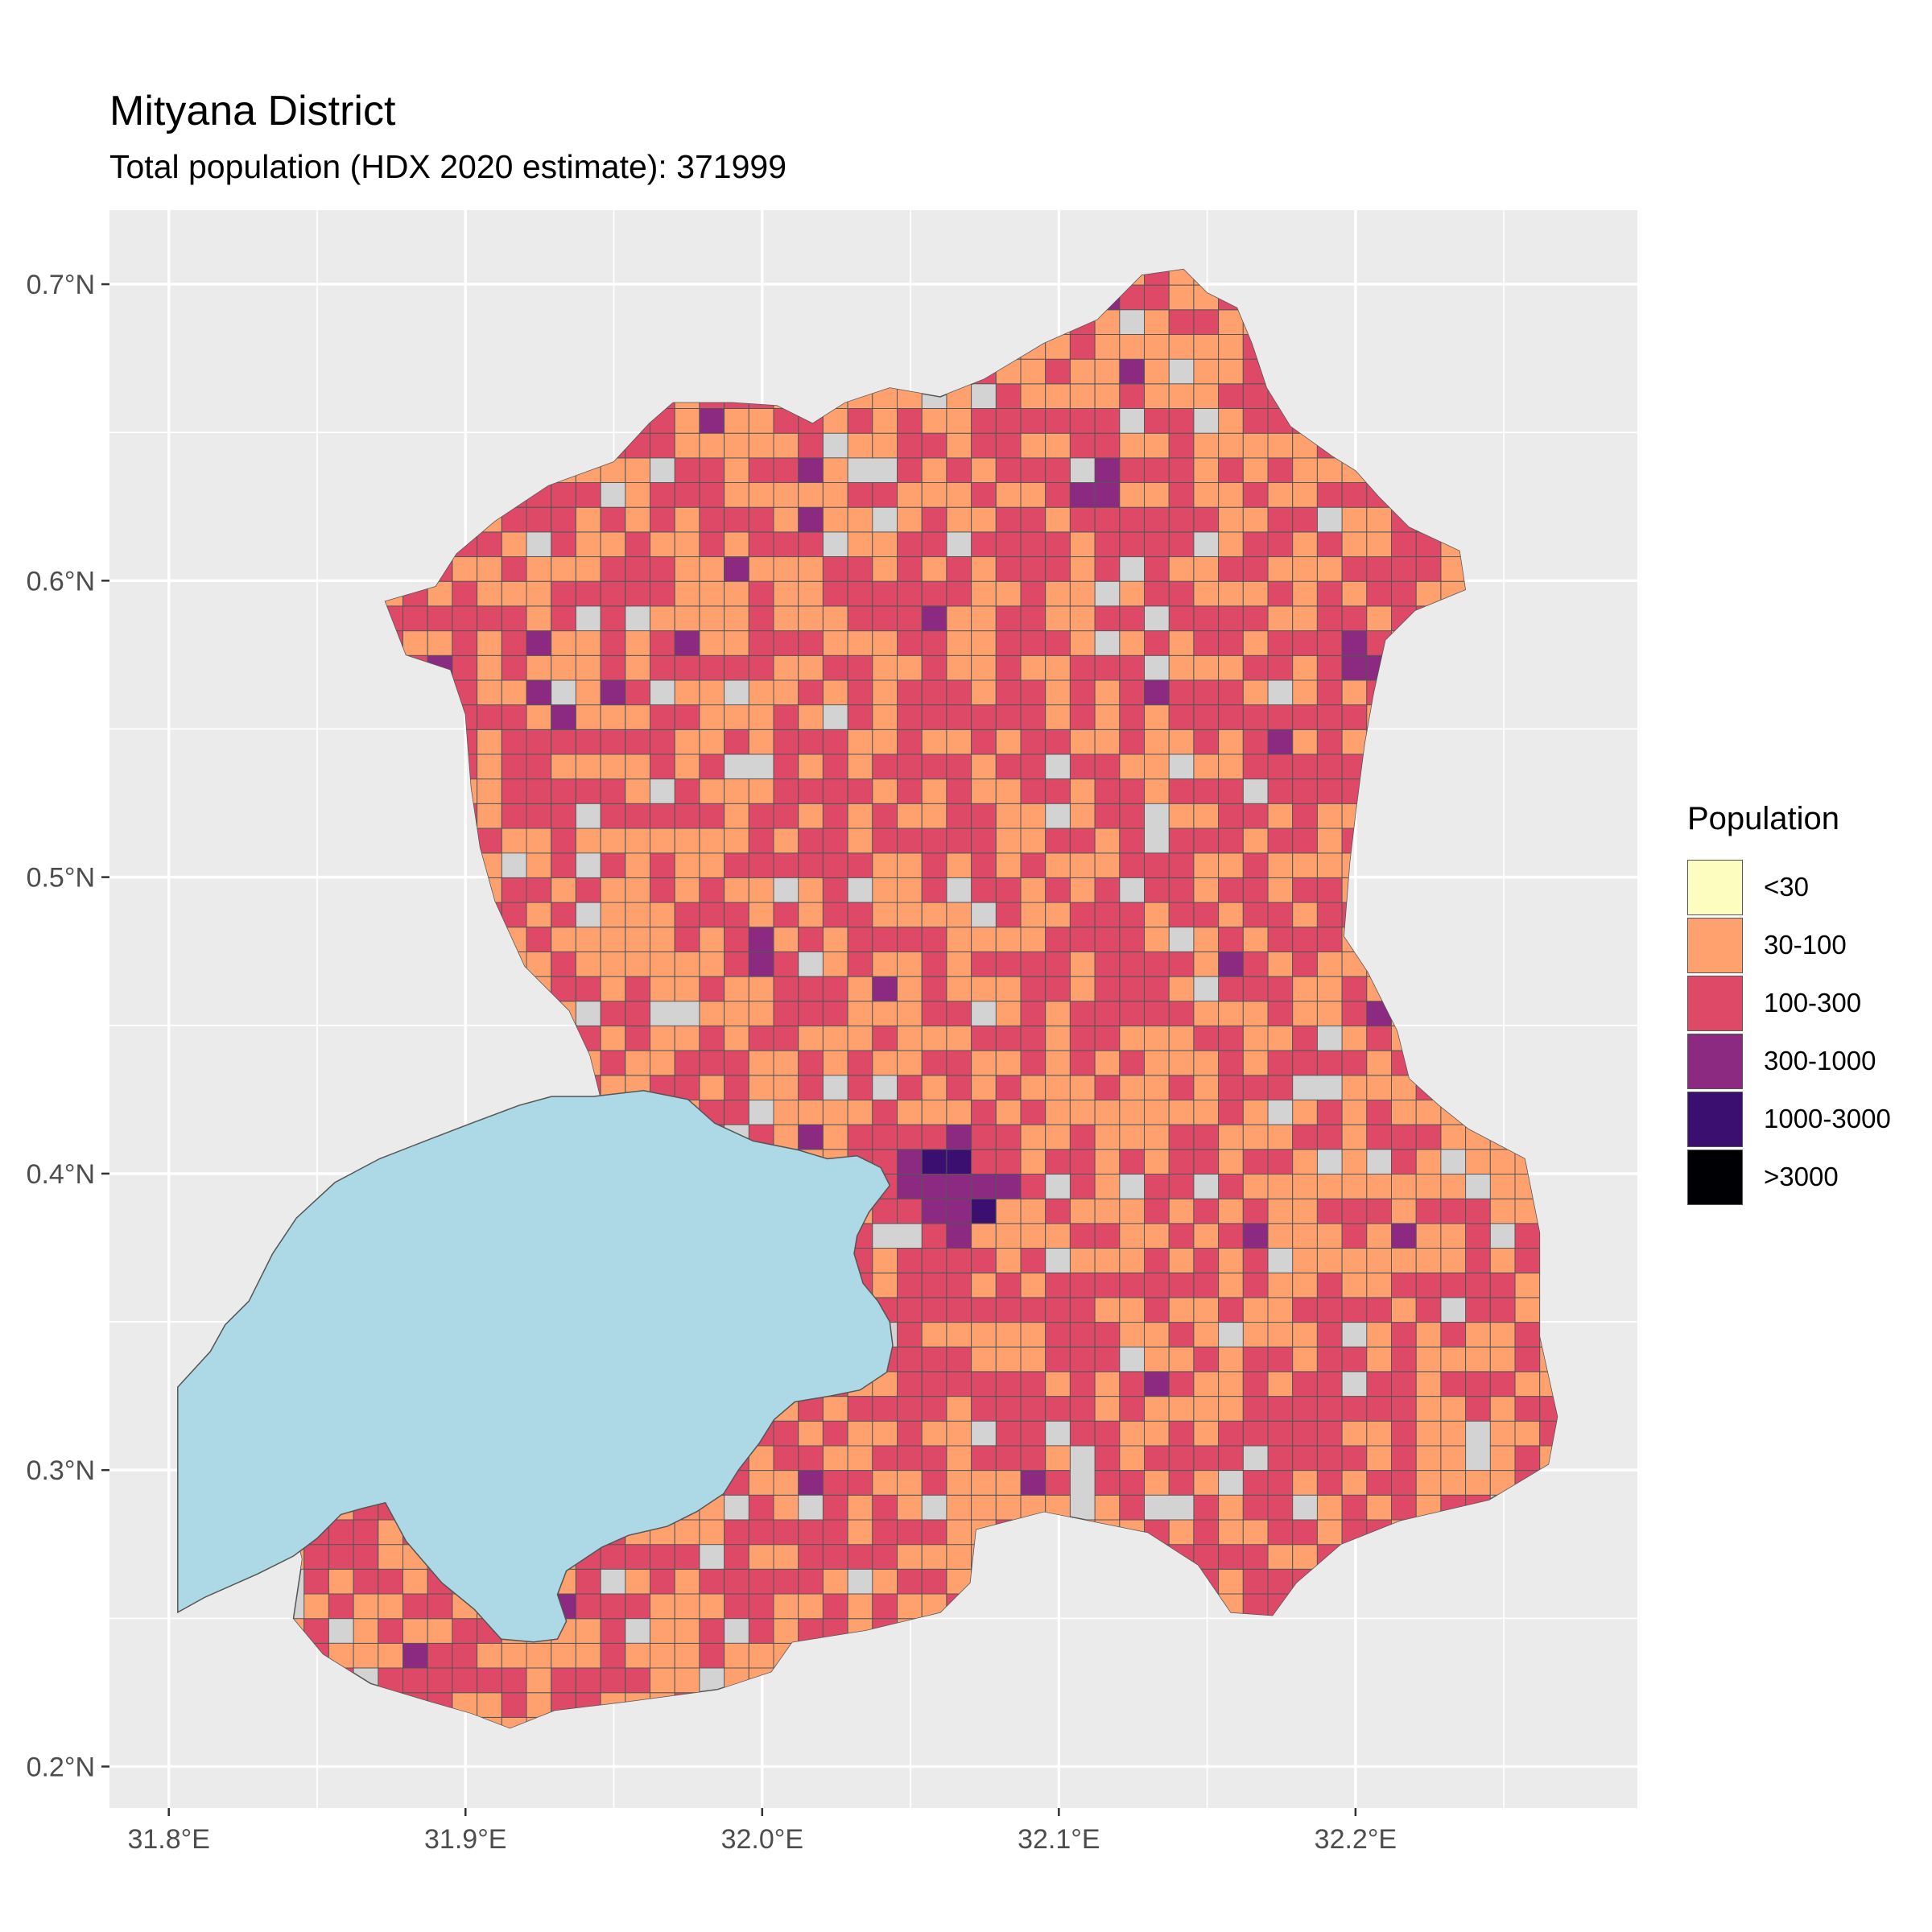  I want to click on legend-item-1000-3000: 1000-3000, so click(1789, 1119).